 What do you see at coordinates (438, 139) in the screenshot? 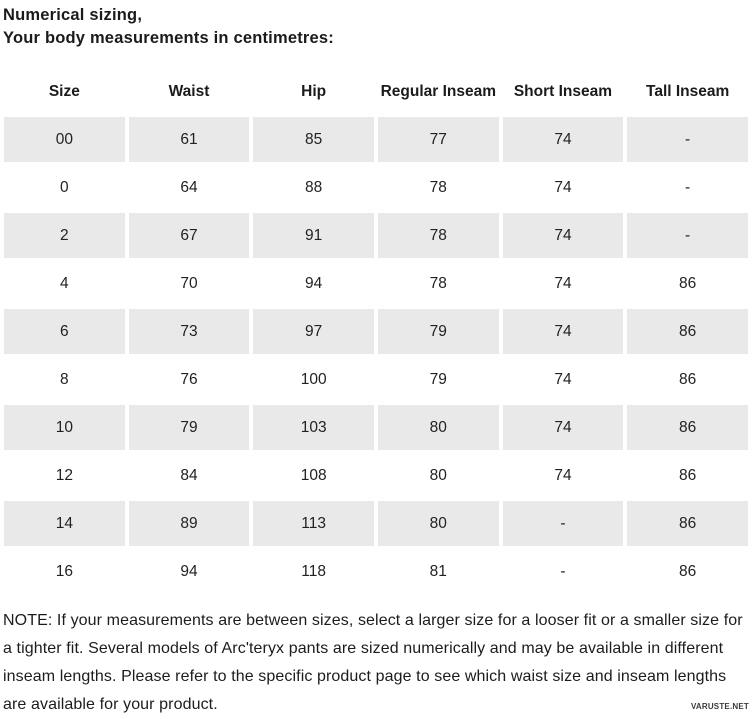
I see `table-cell: 77` at bounding box center [438, 139].